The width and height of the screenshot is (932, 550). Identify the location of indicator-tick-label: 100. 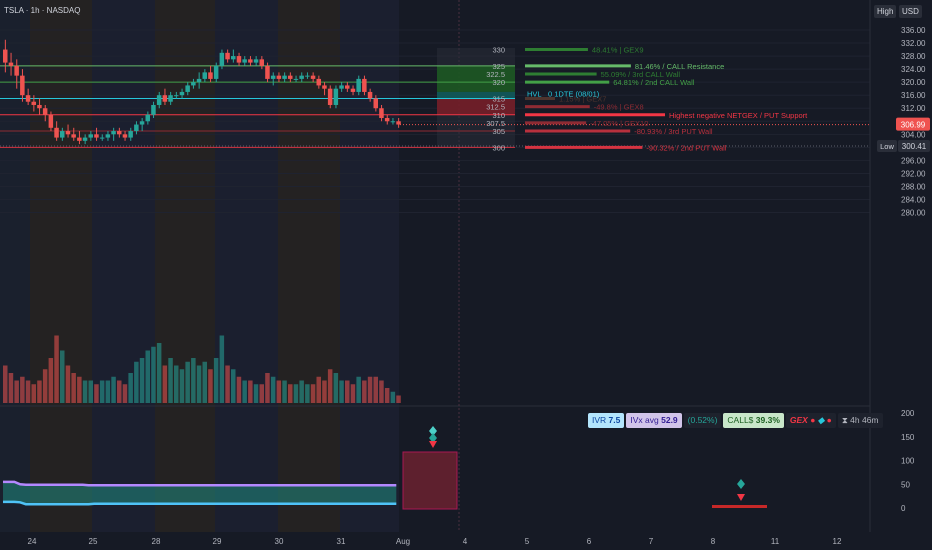
(908, 461).